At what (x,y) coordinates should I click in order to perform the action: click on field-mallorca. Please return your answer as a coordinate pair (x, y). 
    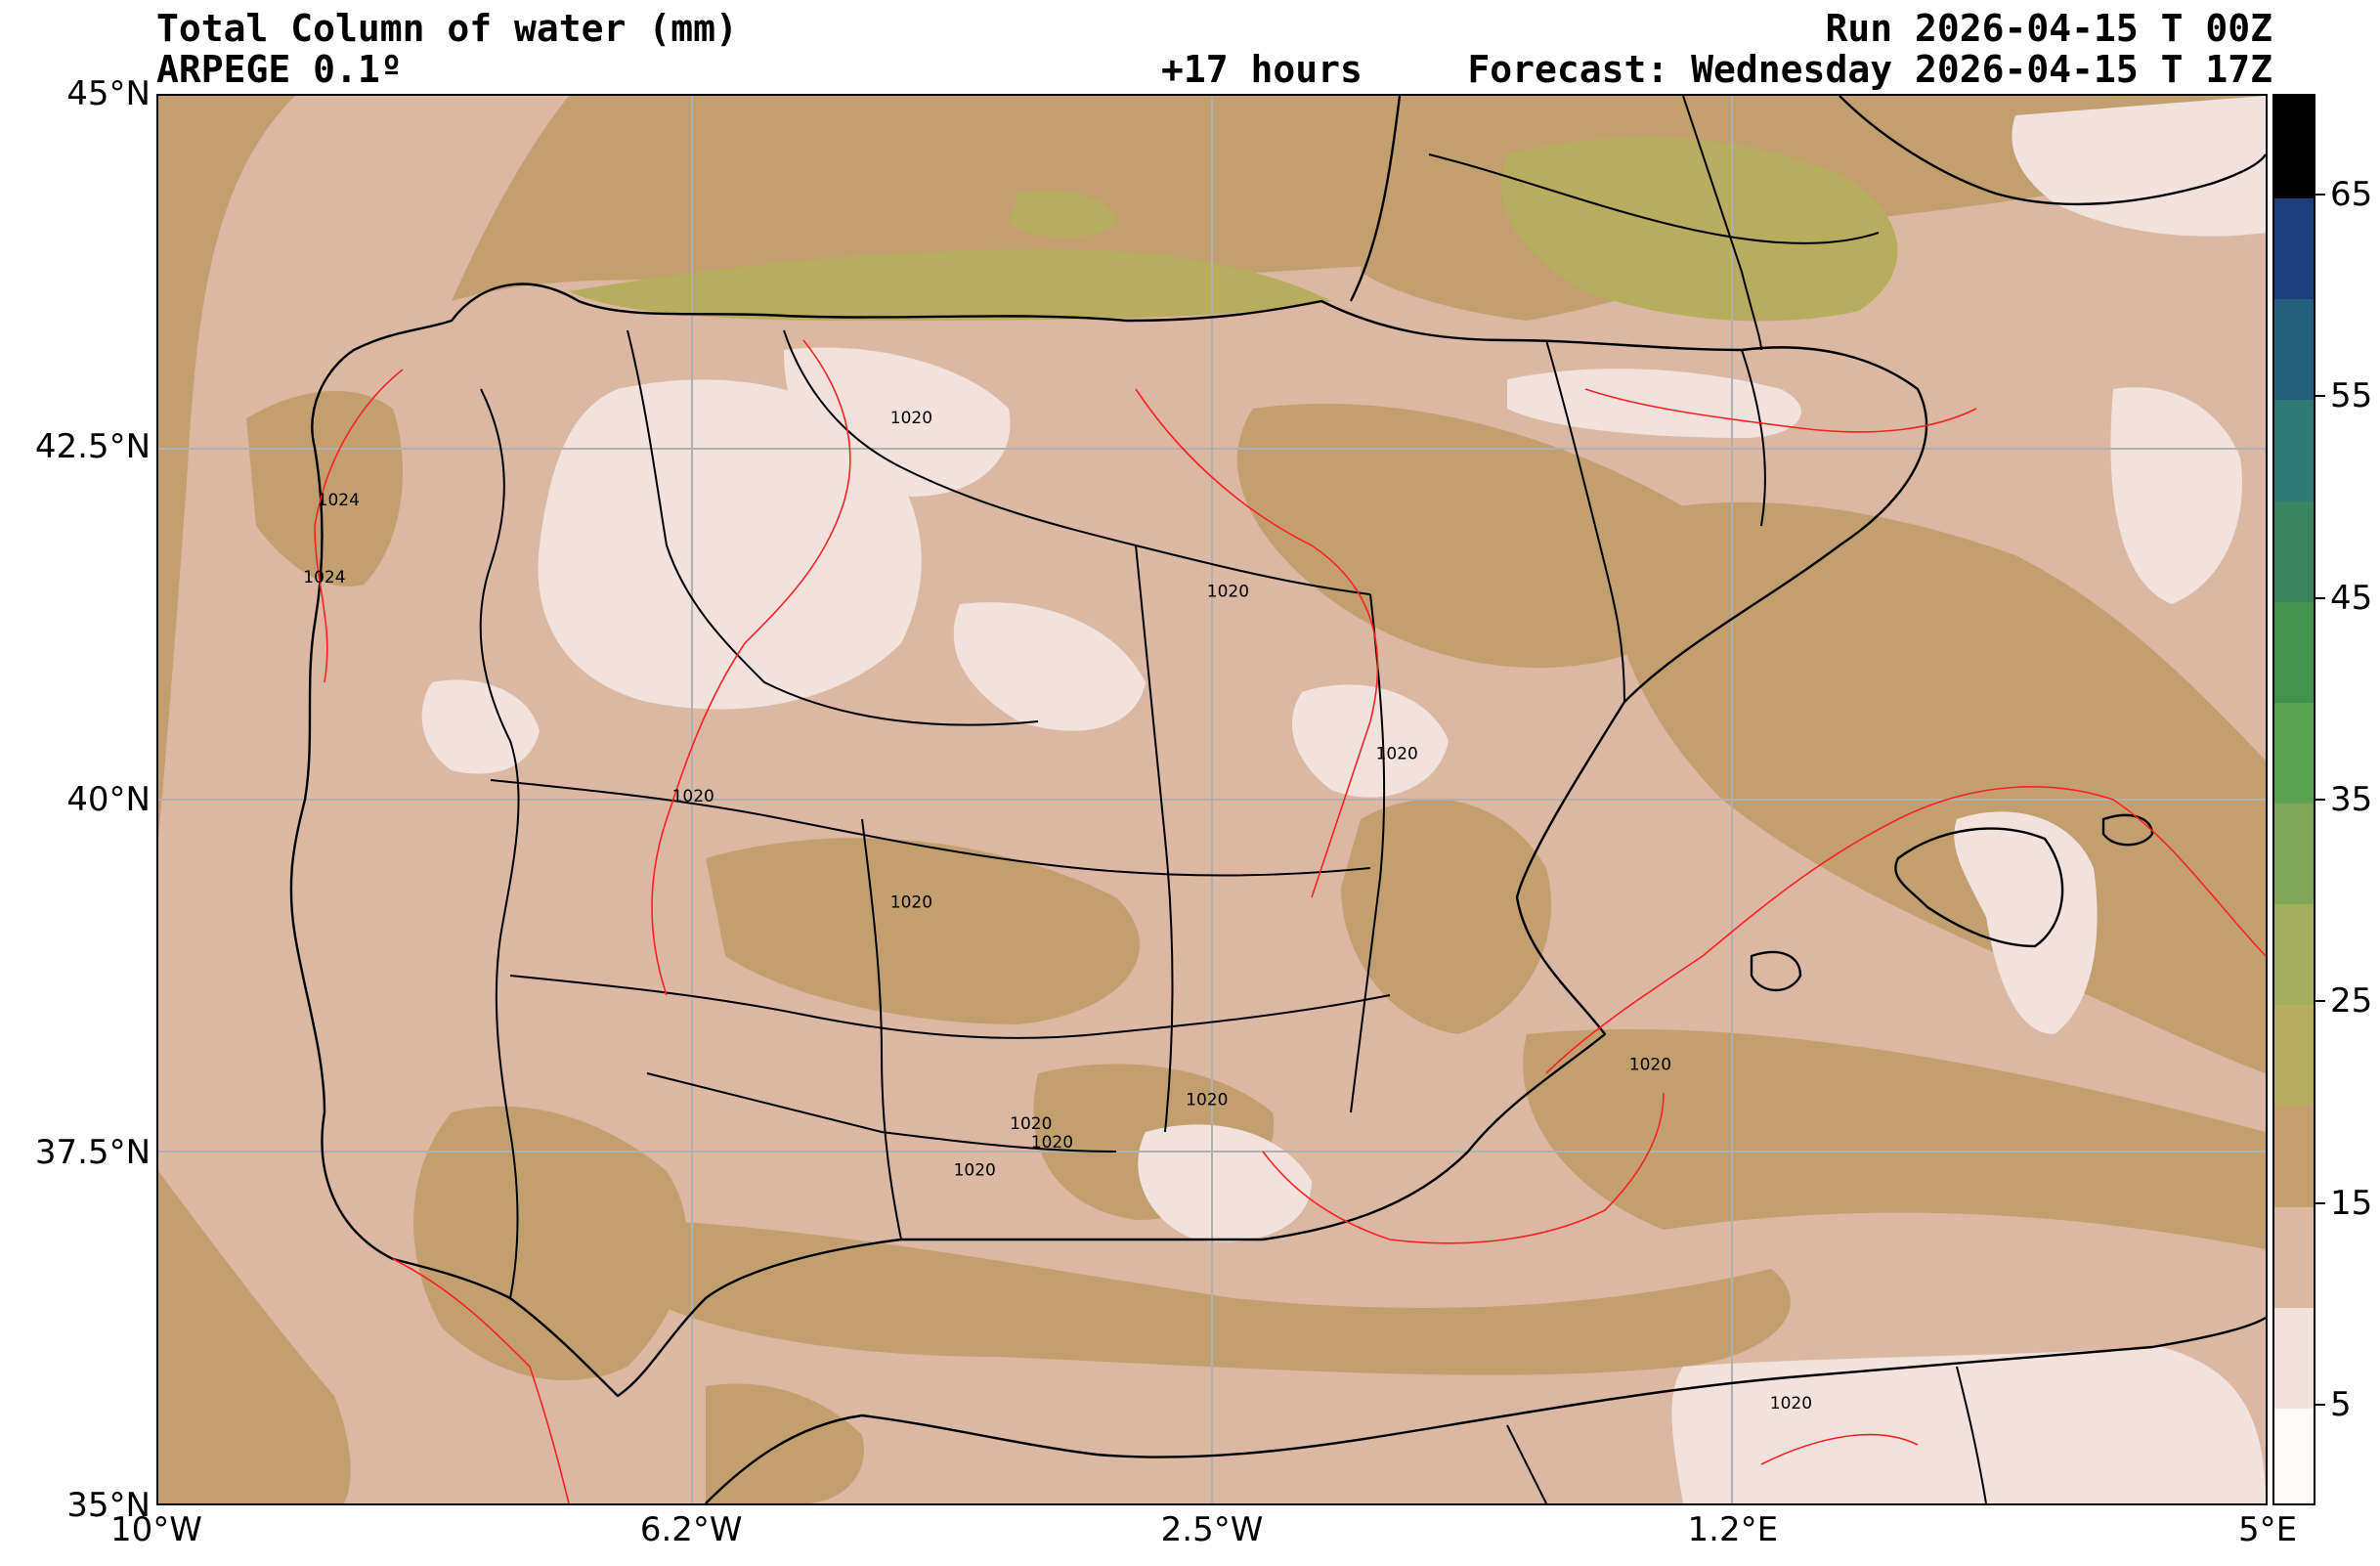
    Looking at the image, I should click on (2026, 922).